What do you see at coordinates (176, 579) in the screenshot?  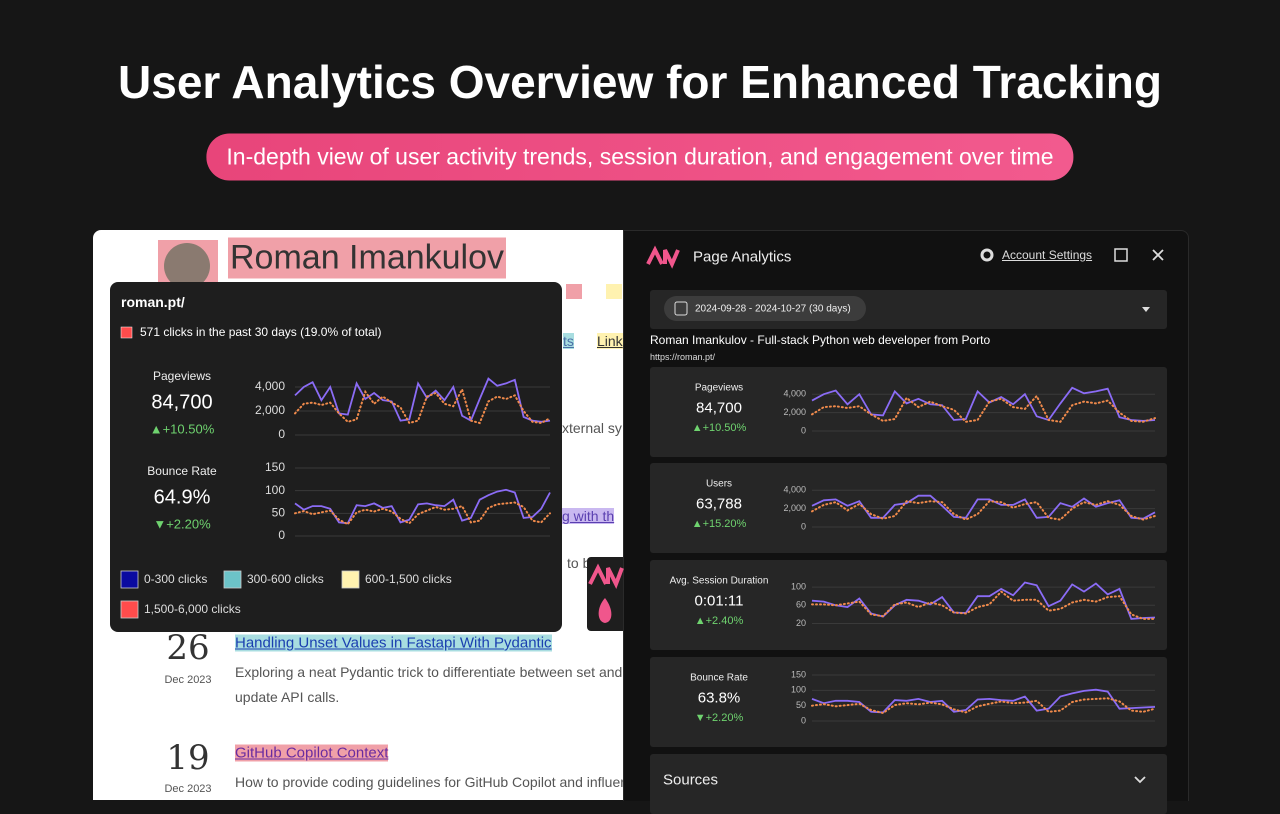 I see `legend-label: 0-300 clicks` at bounding box center [176, 579].